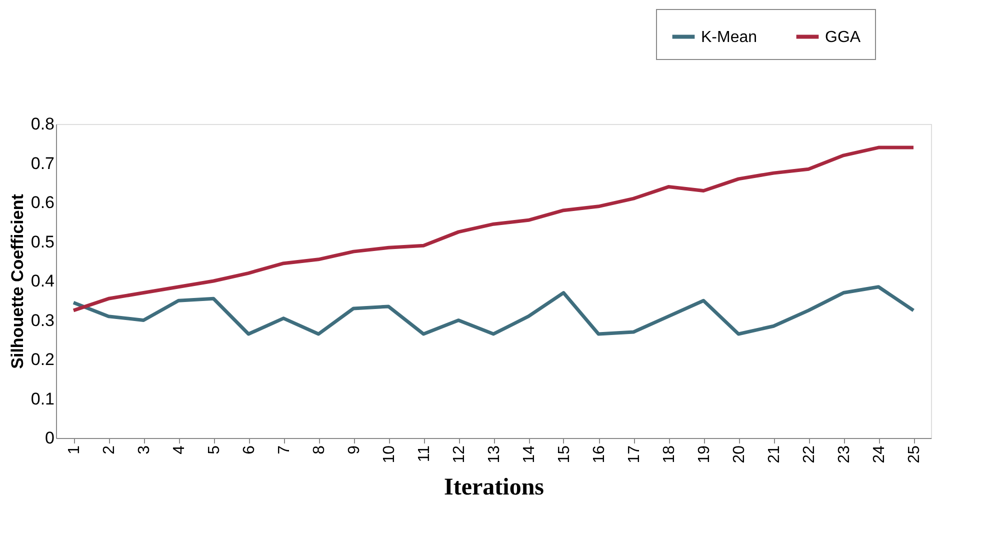 The height and width of the screenshot is (535, 984). Describe the element at coordinates (354, 449) in the screenshot. I see `x-tick-label: 9` at that location.